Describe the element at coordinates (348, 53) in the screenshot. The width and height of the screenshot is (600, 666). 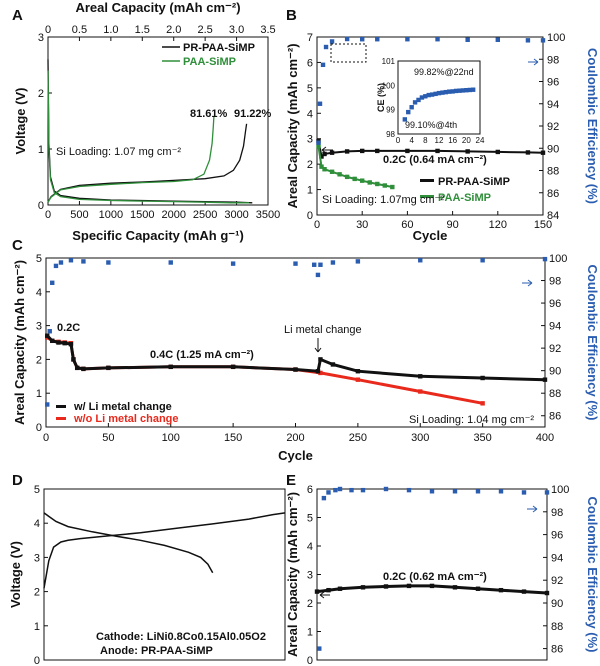
I see `inset-source-box` at that location.